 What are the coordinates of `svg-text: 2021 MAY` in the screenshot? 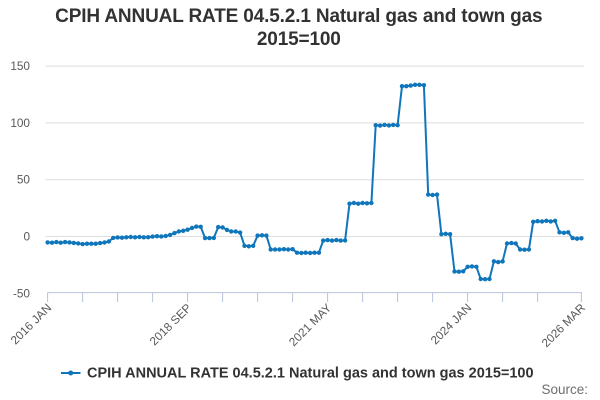 It's located at (310, 325).